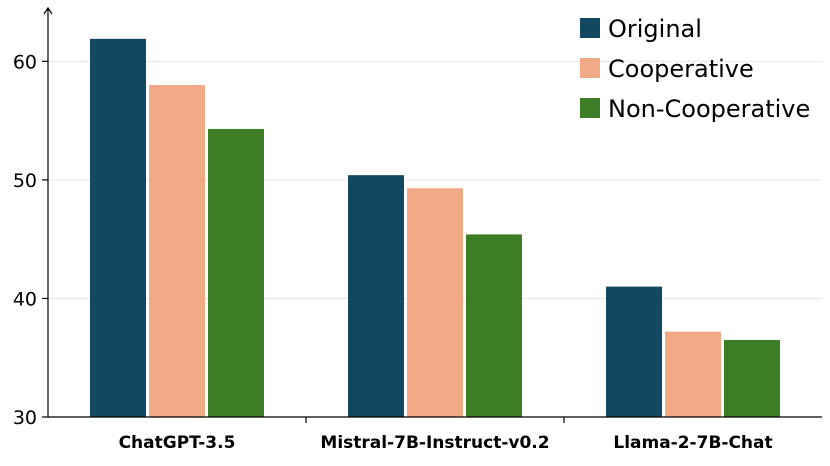 The image size is (830, 466). Describe the element at coordinates (48, 10) in the screenshot. I see `y-axis-arrow` at that location.